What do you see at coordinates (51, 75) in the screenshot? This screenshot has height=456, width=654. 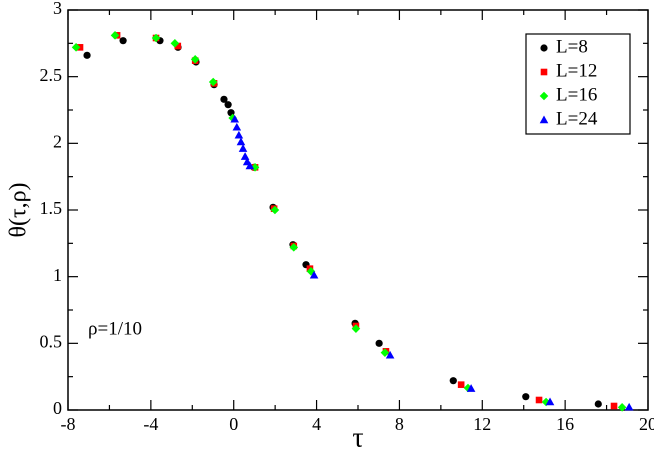 I see `y-tick-label: 2.5` at bounding box center [51, 75].